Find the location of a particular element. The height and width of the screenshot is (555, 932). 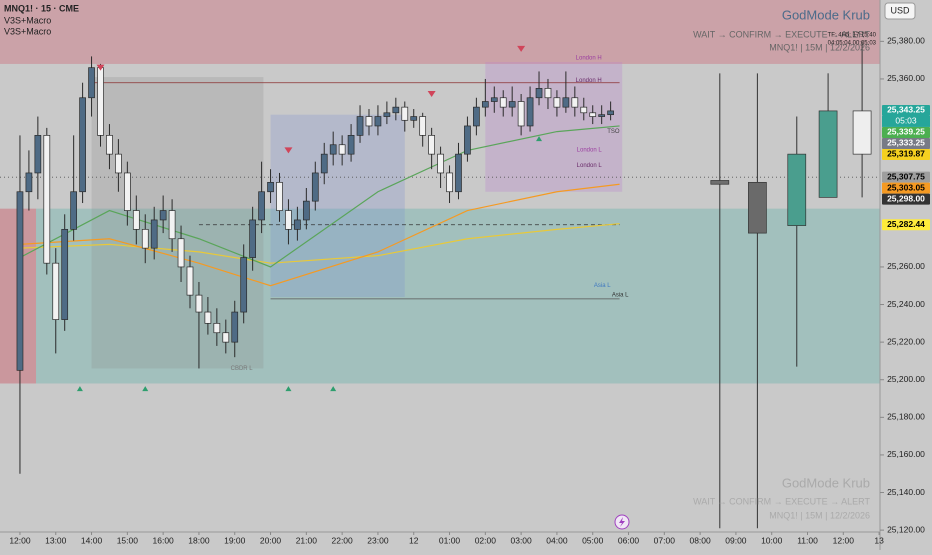

annotation: London L is located at coordinates (590, 151).